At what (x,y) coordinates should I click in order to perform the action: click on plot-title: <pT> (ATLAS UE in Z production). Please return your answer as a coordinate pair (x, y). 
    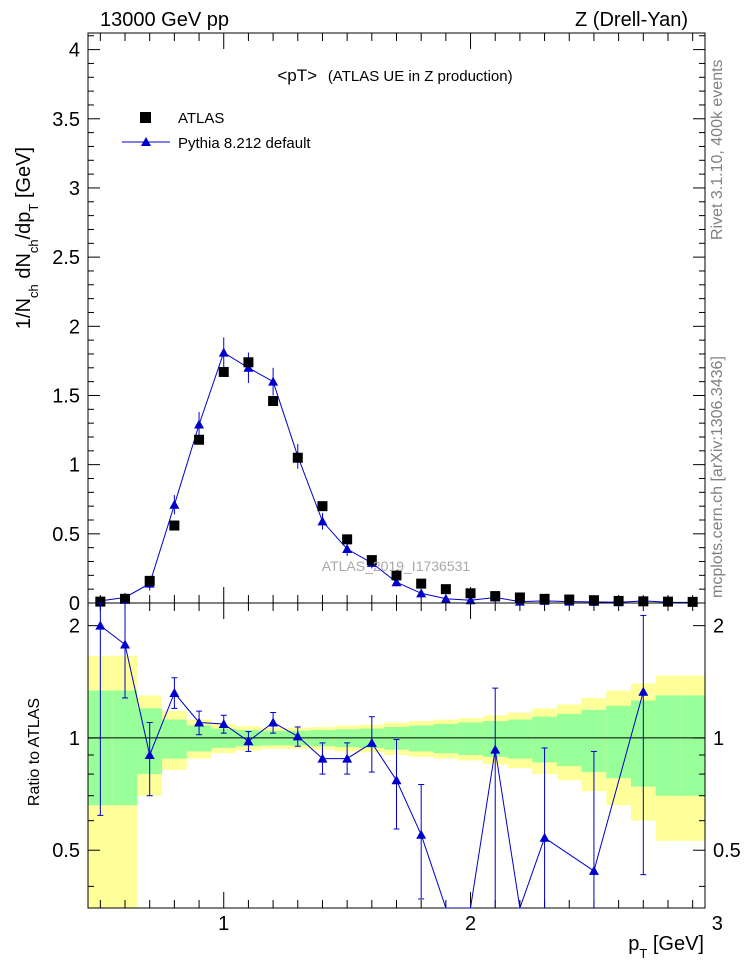
    Looking at the image, I should click on (394, 75).